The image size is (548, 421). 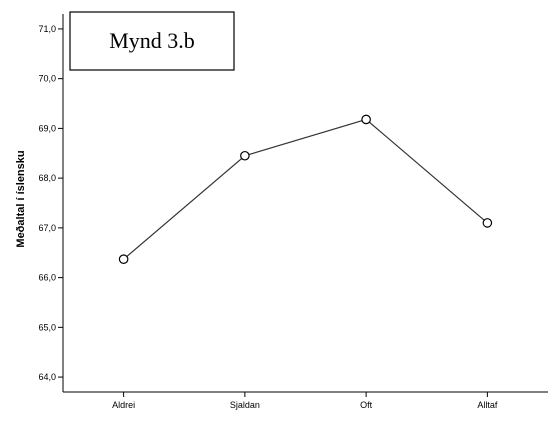 I want to click on x-ticks: Aldrei Sjaldan Oft Alltaf, so click(x=305, y=401).